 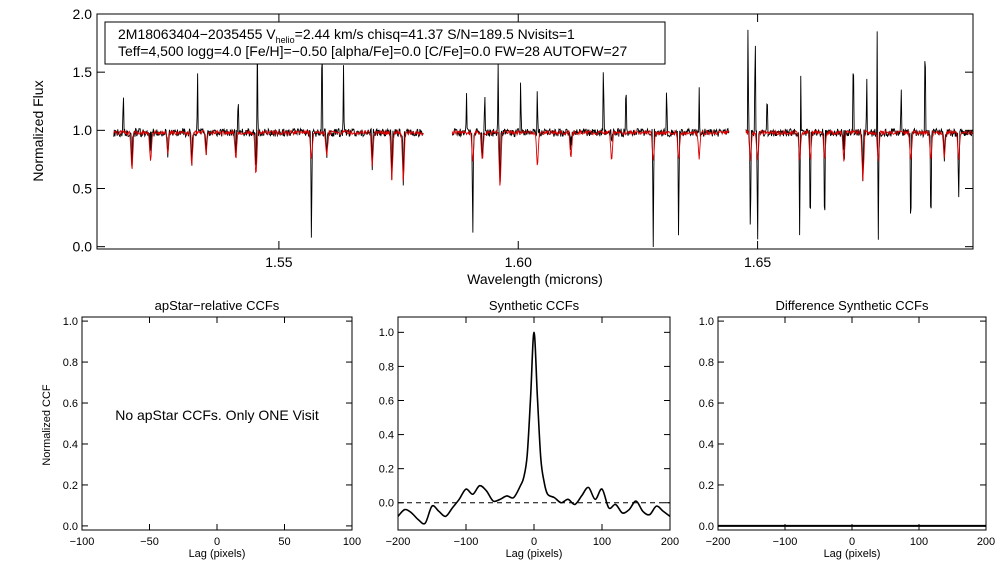 What do you see at coordinates (386, 470) in the screenshot?
I see `synthetic-ccf-y-tick-label: 0.2` at bounding box center [386, 470].